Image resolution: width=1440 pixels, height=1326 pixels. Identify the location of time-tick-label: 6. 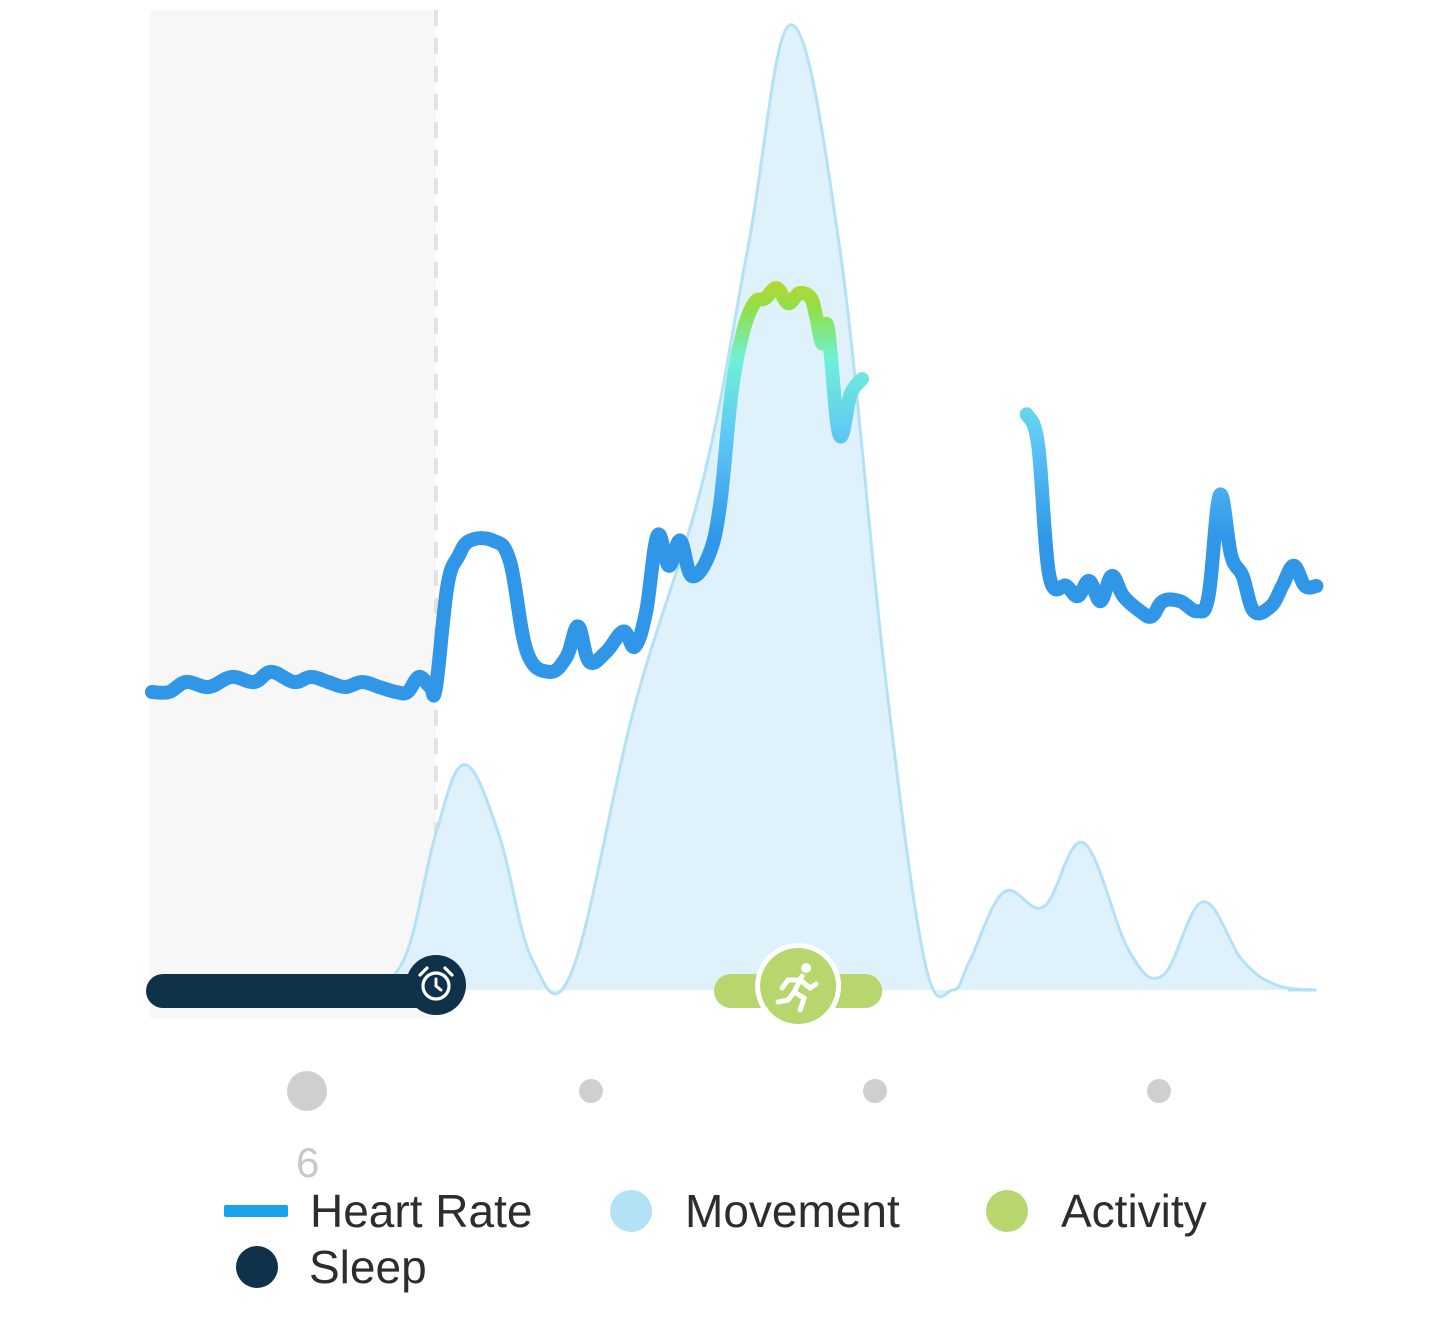
(308, 1162).